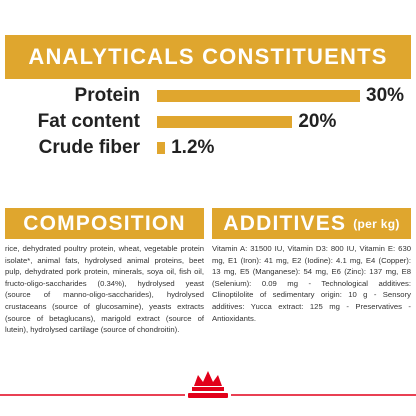 This screenshot has height=416, width=416. What do you see at coordinates (107, 95) in the screenshot?
I see `row-name: Protein` at bounding box center [107, 95].